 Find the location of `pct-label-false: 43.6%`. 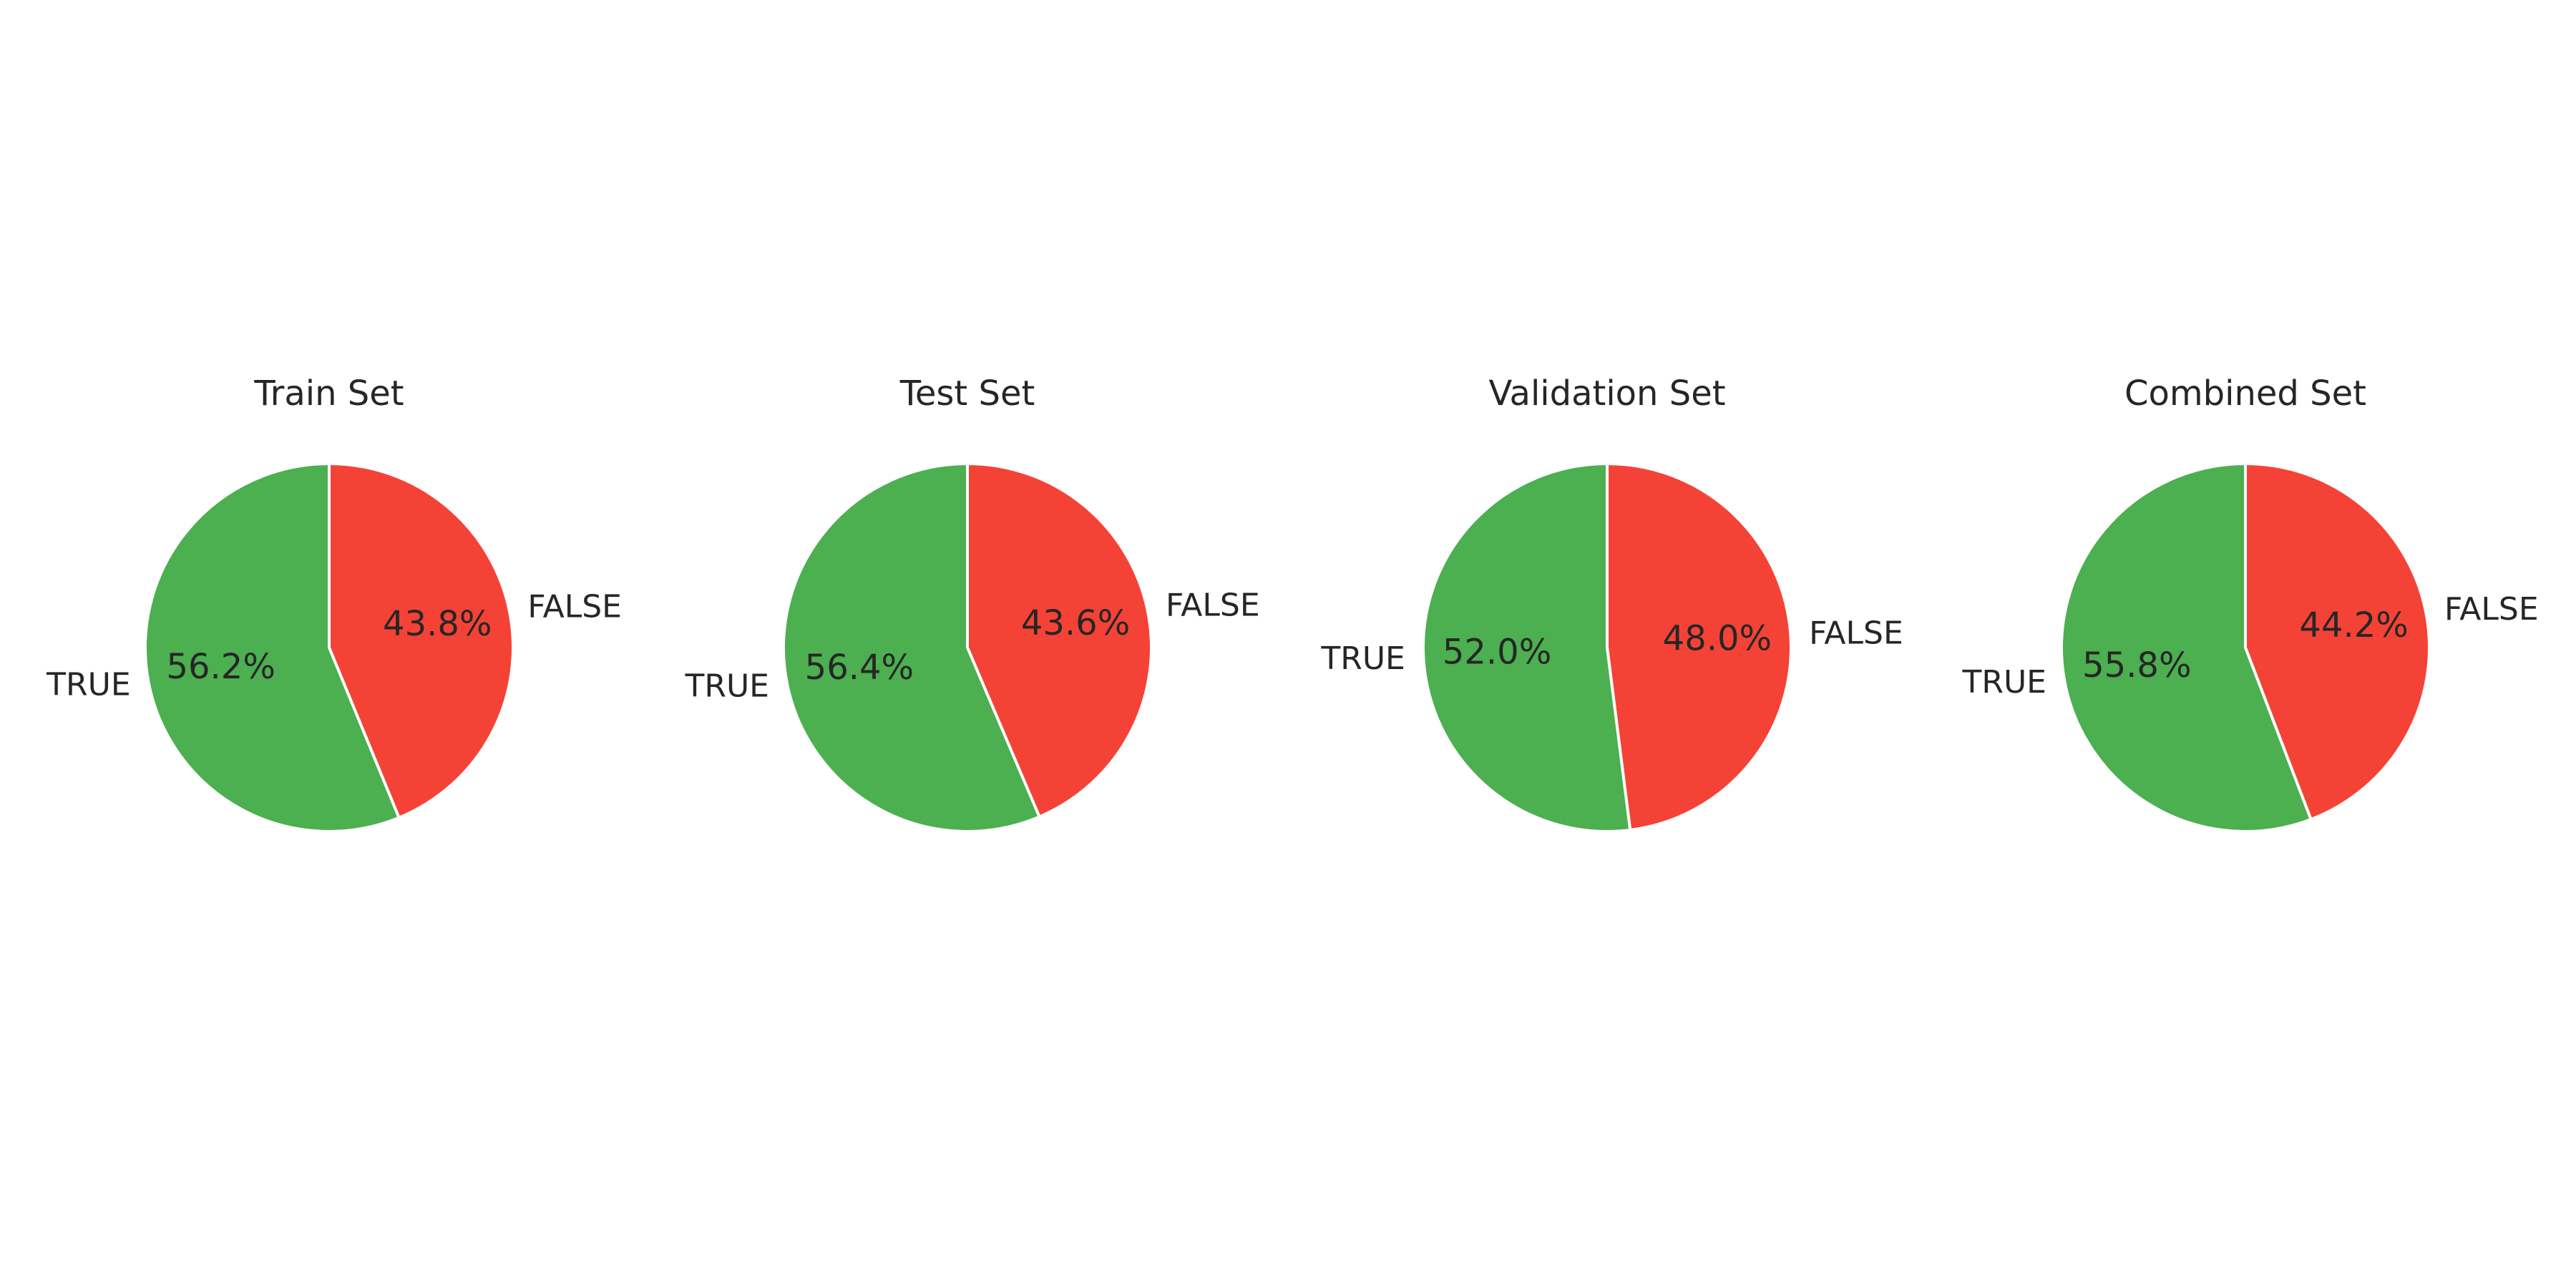

pct-label-false: 43.6% is located at coordinates (1075, 623).